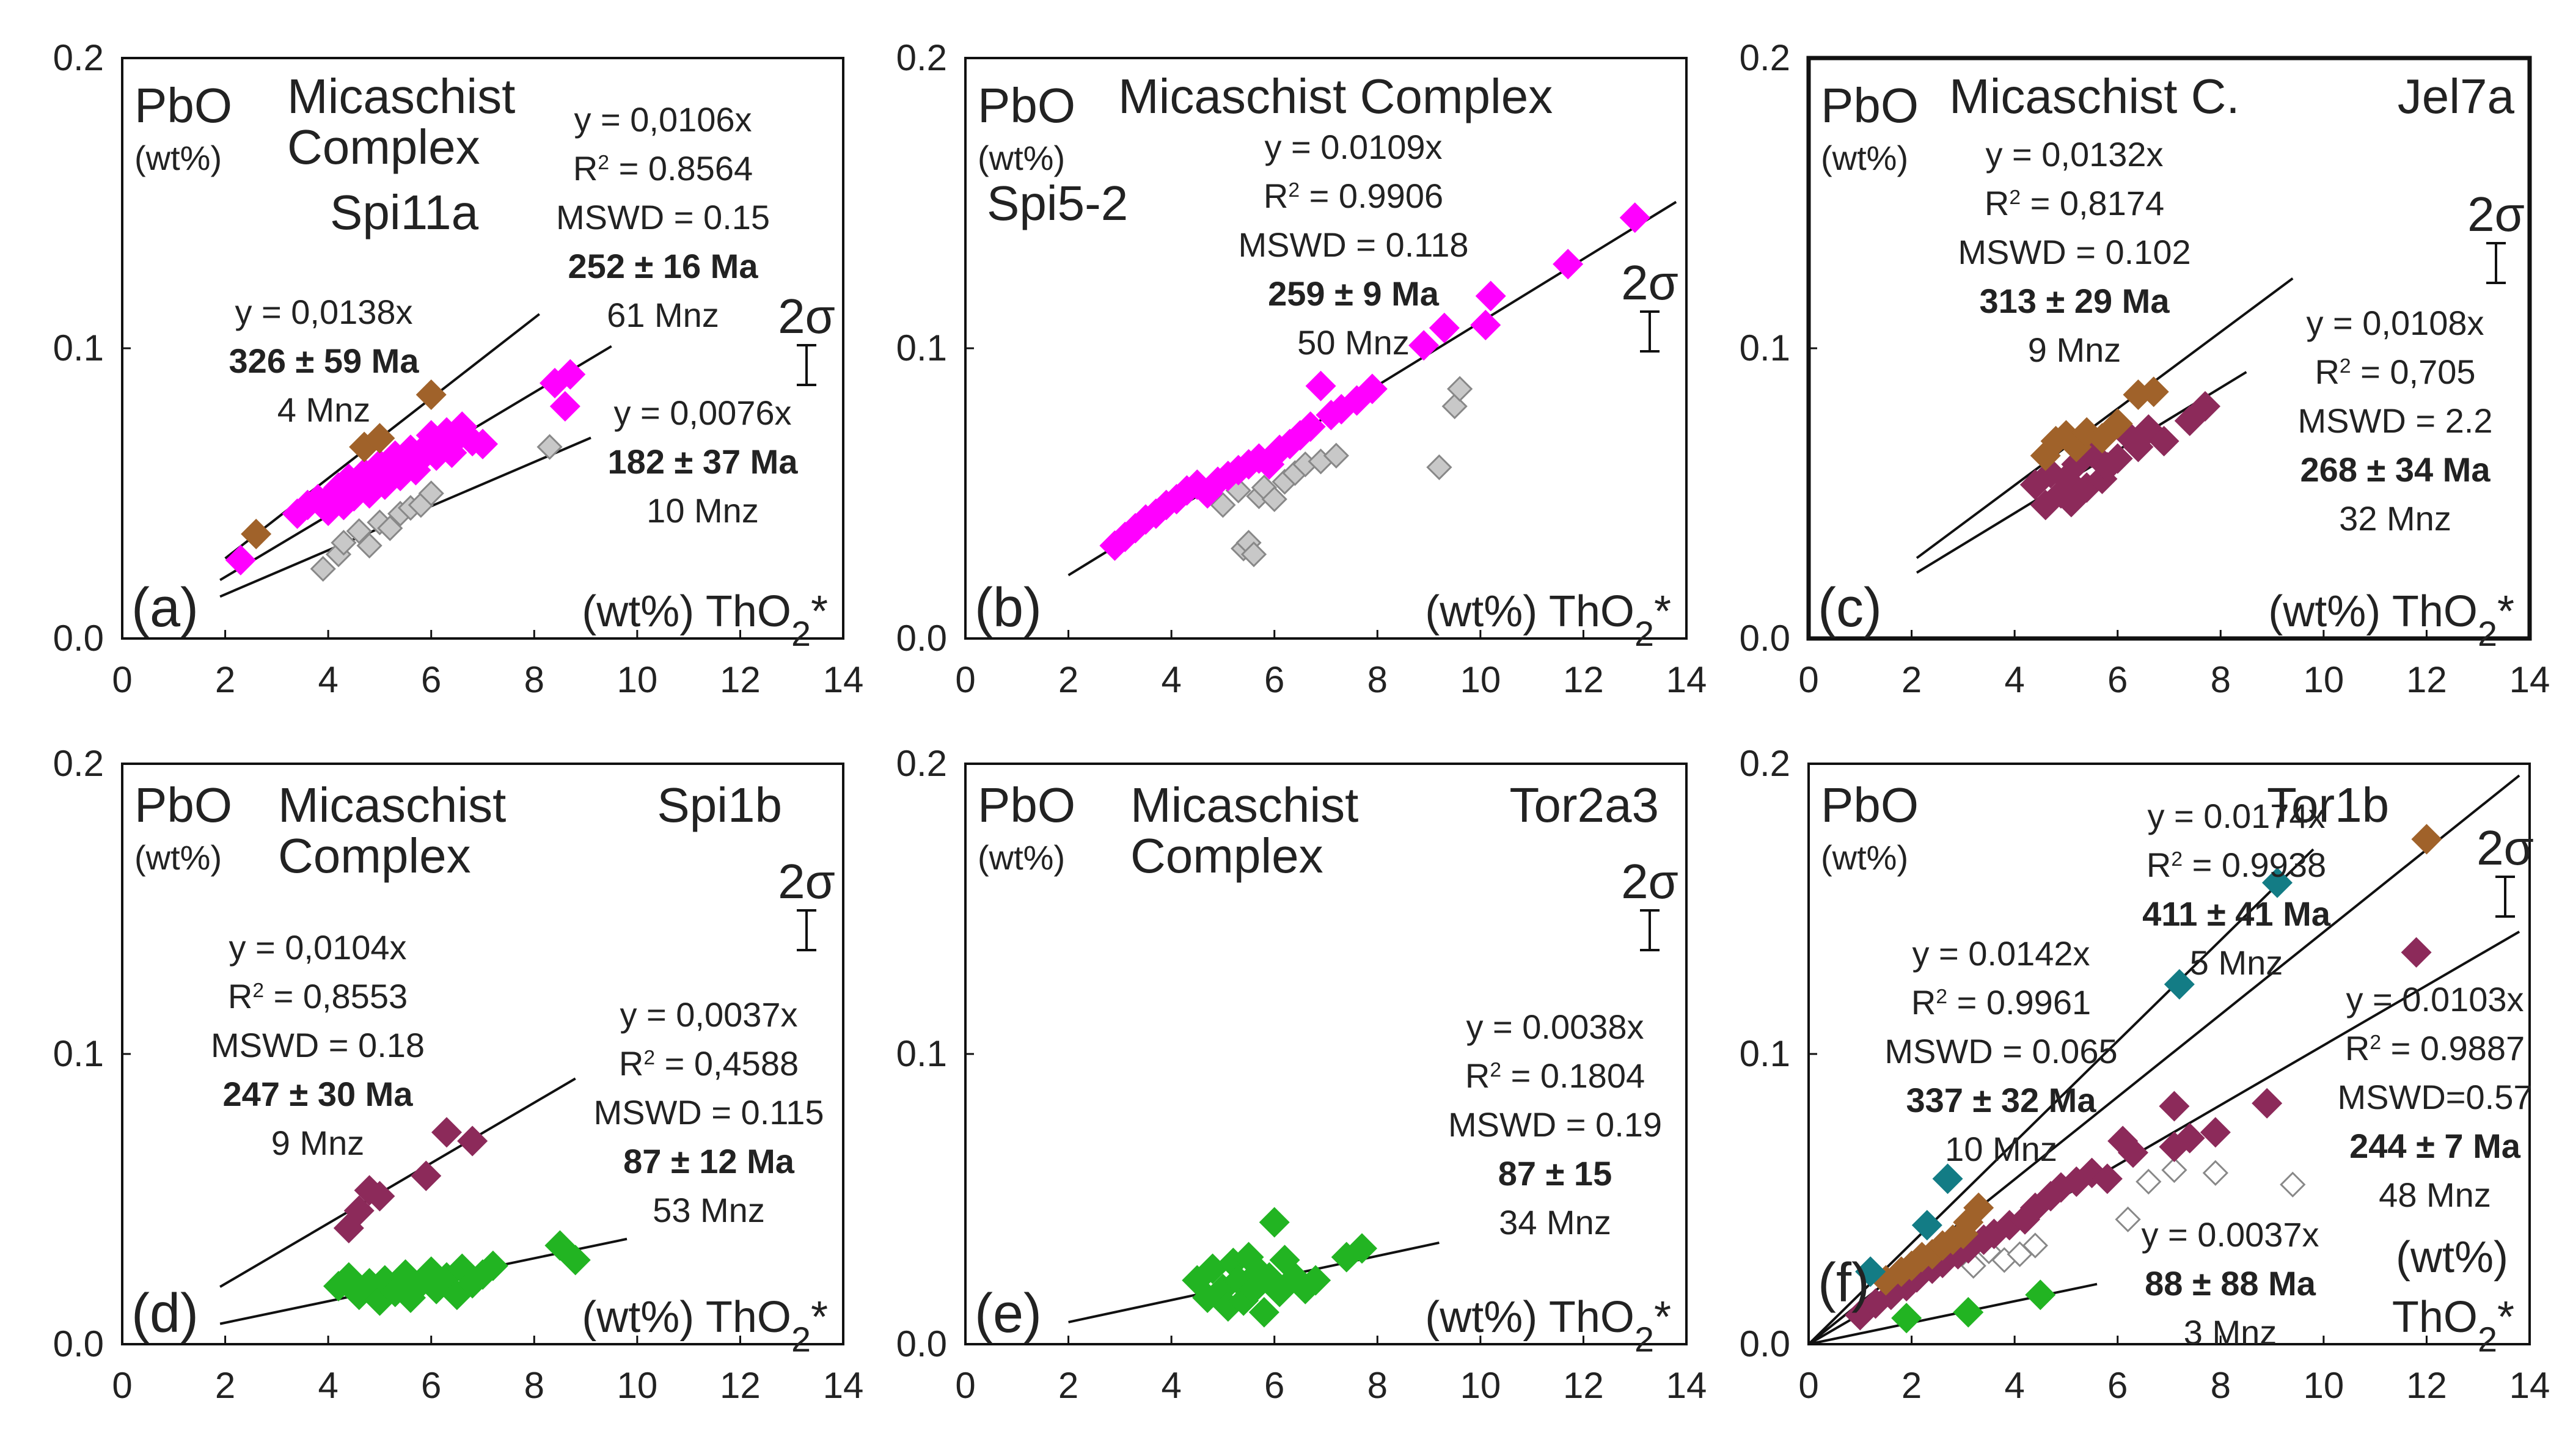 The width and height of the screenshot is (2573, 1456). I want to click on fit-annotation: 5 Mnz, so click(2236, 962).